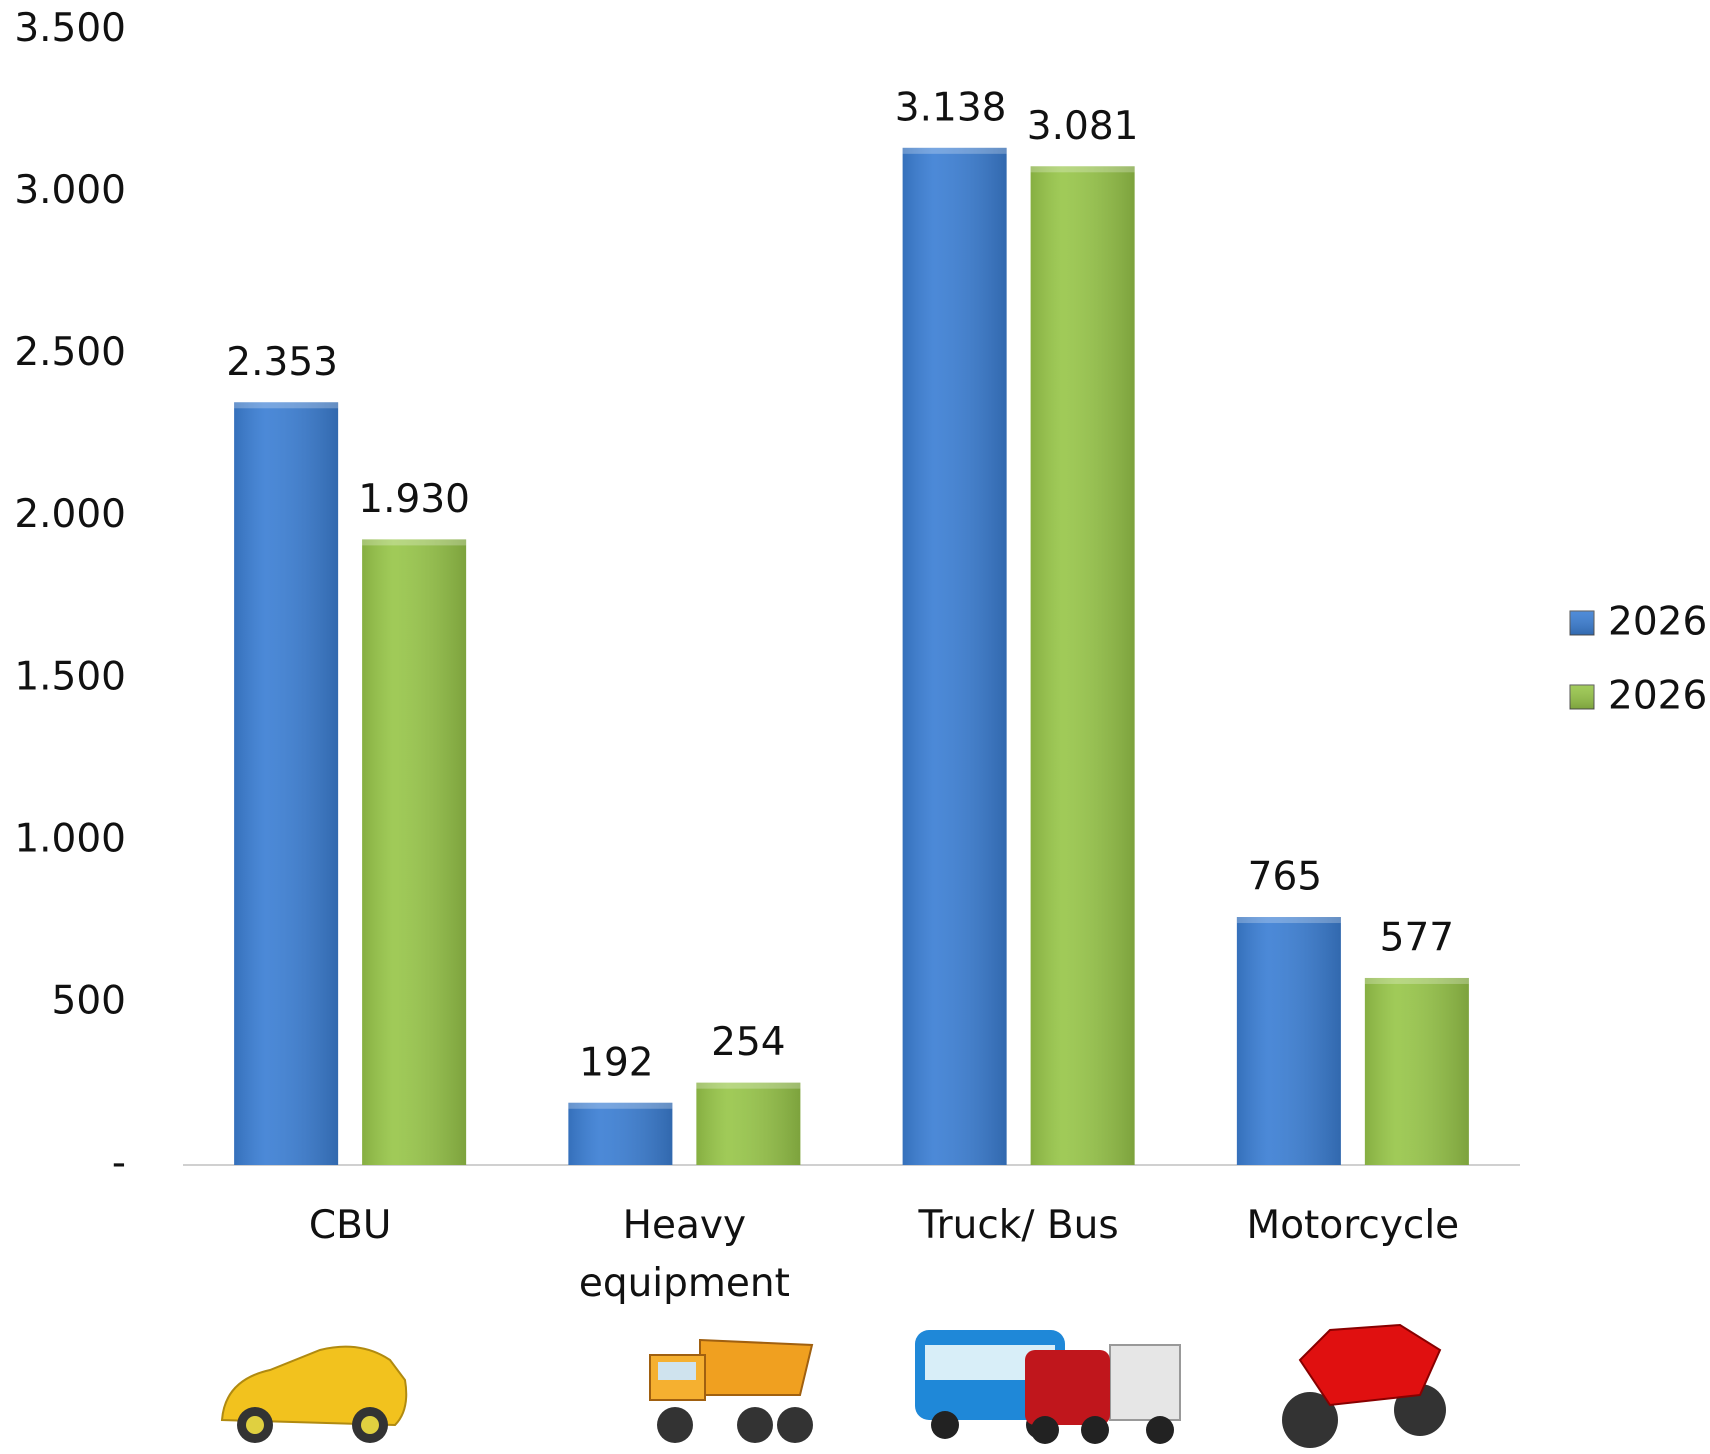 This screenshot has height=1454, width=1710. I want to click on x-tick-label-box: Truck/ Bus, so click(1018, 1225).